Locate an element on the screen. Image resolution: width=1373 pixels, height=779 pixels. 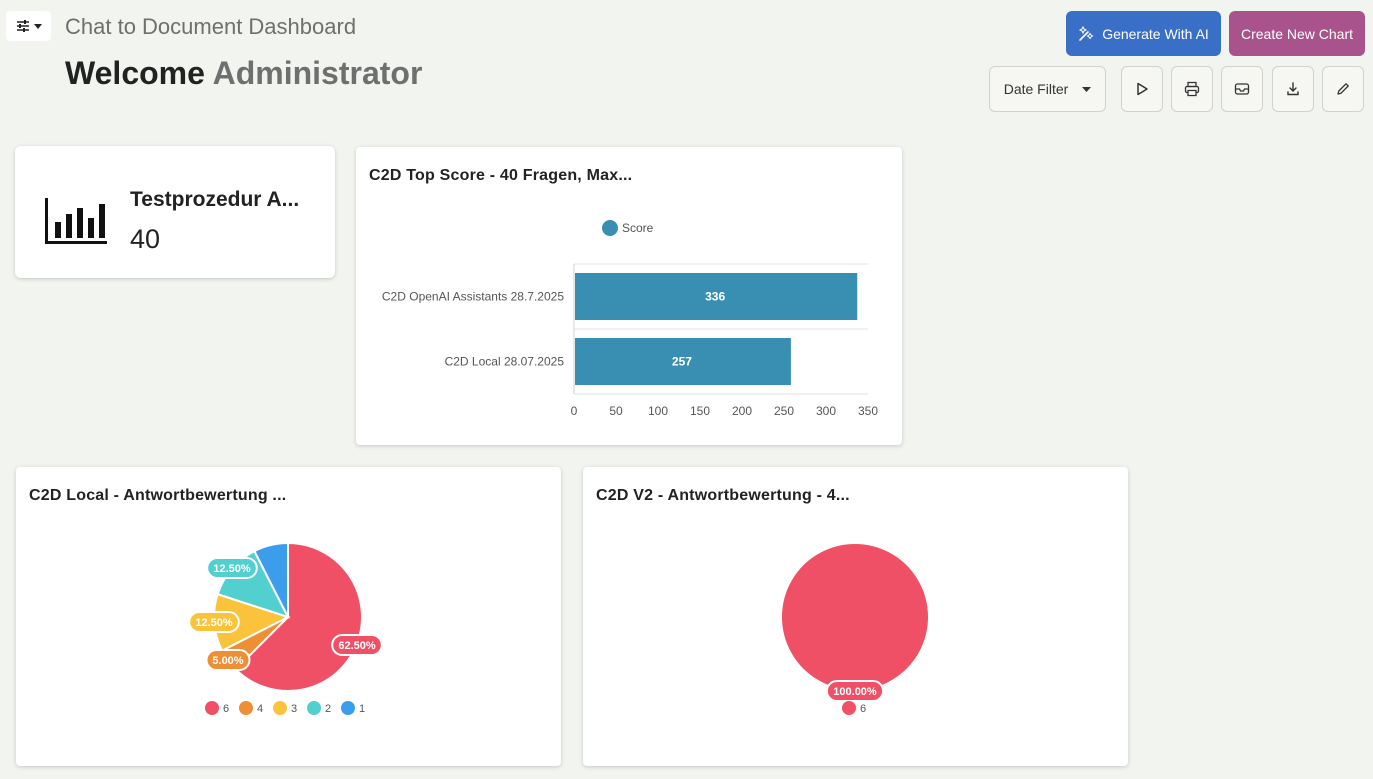
x-tick-label: 350 is located at coordinates (868, 411).